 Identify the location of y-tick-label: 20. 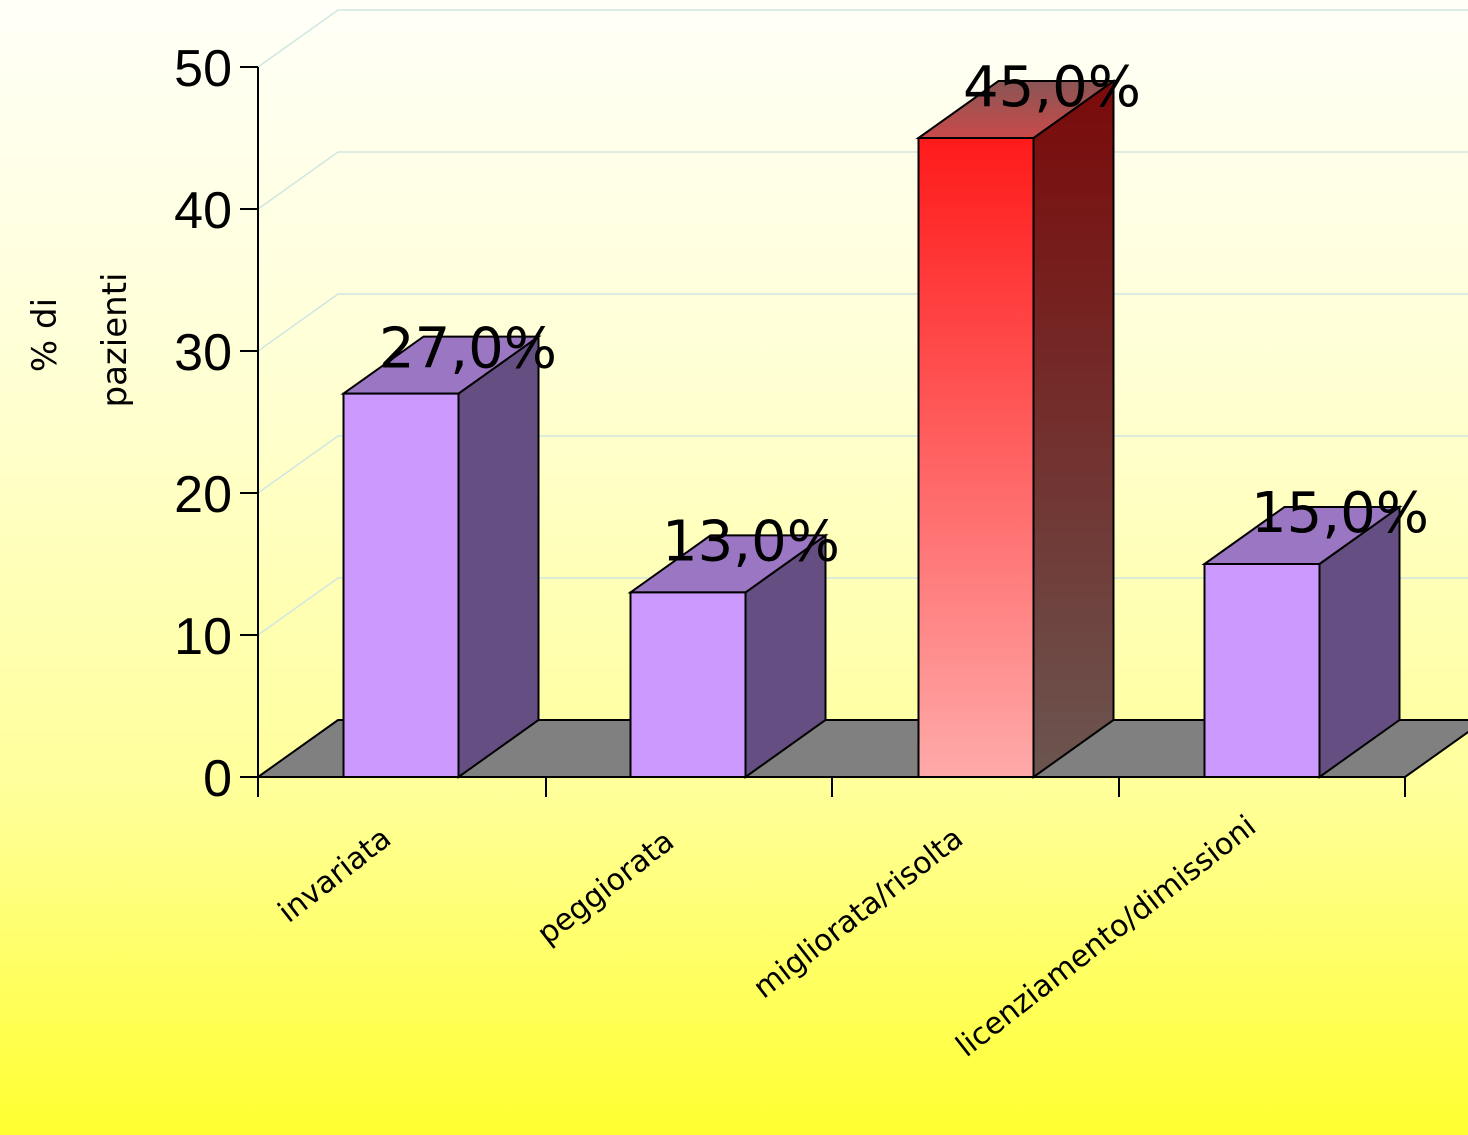
(203, 495).